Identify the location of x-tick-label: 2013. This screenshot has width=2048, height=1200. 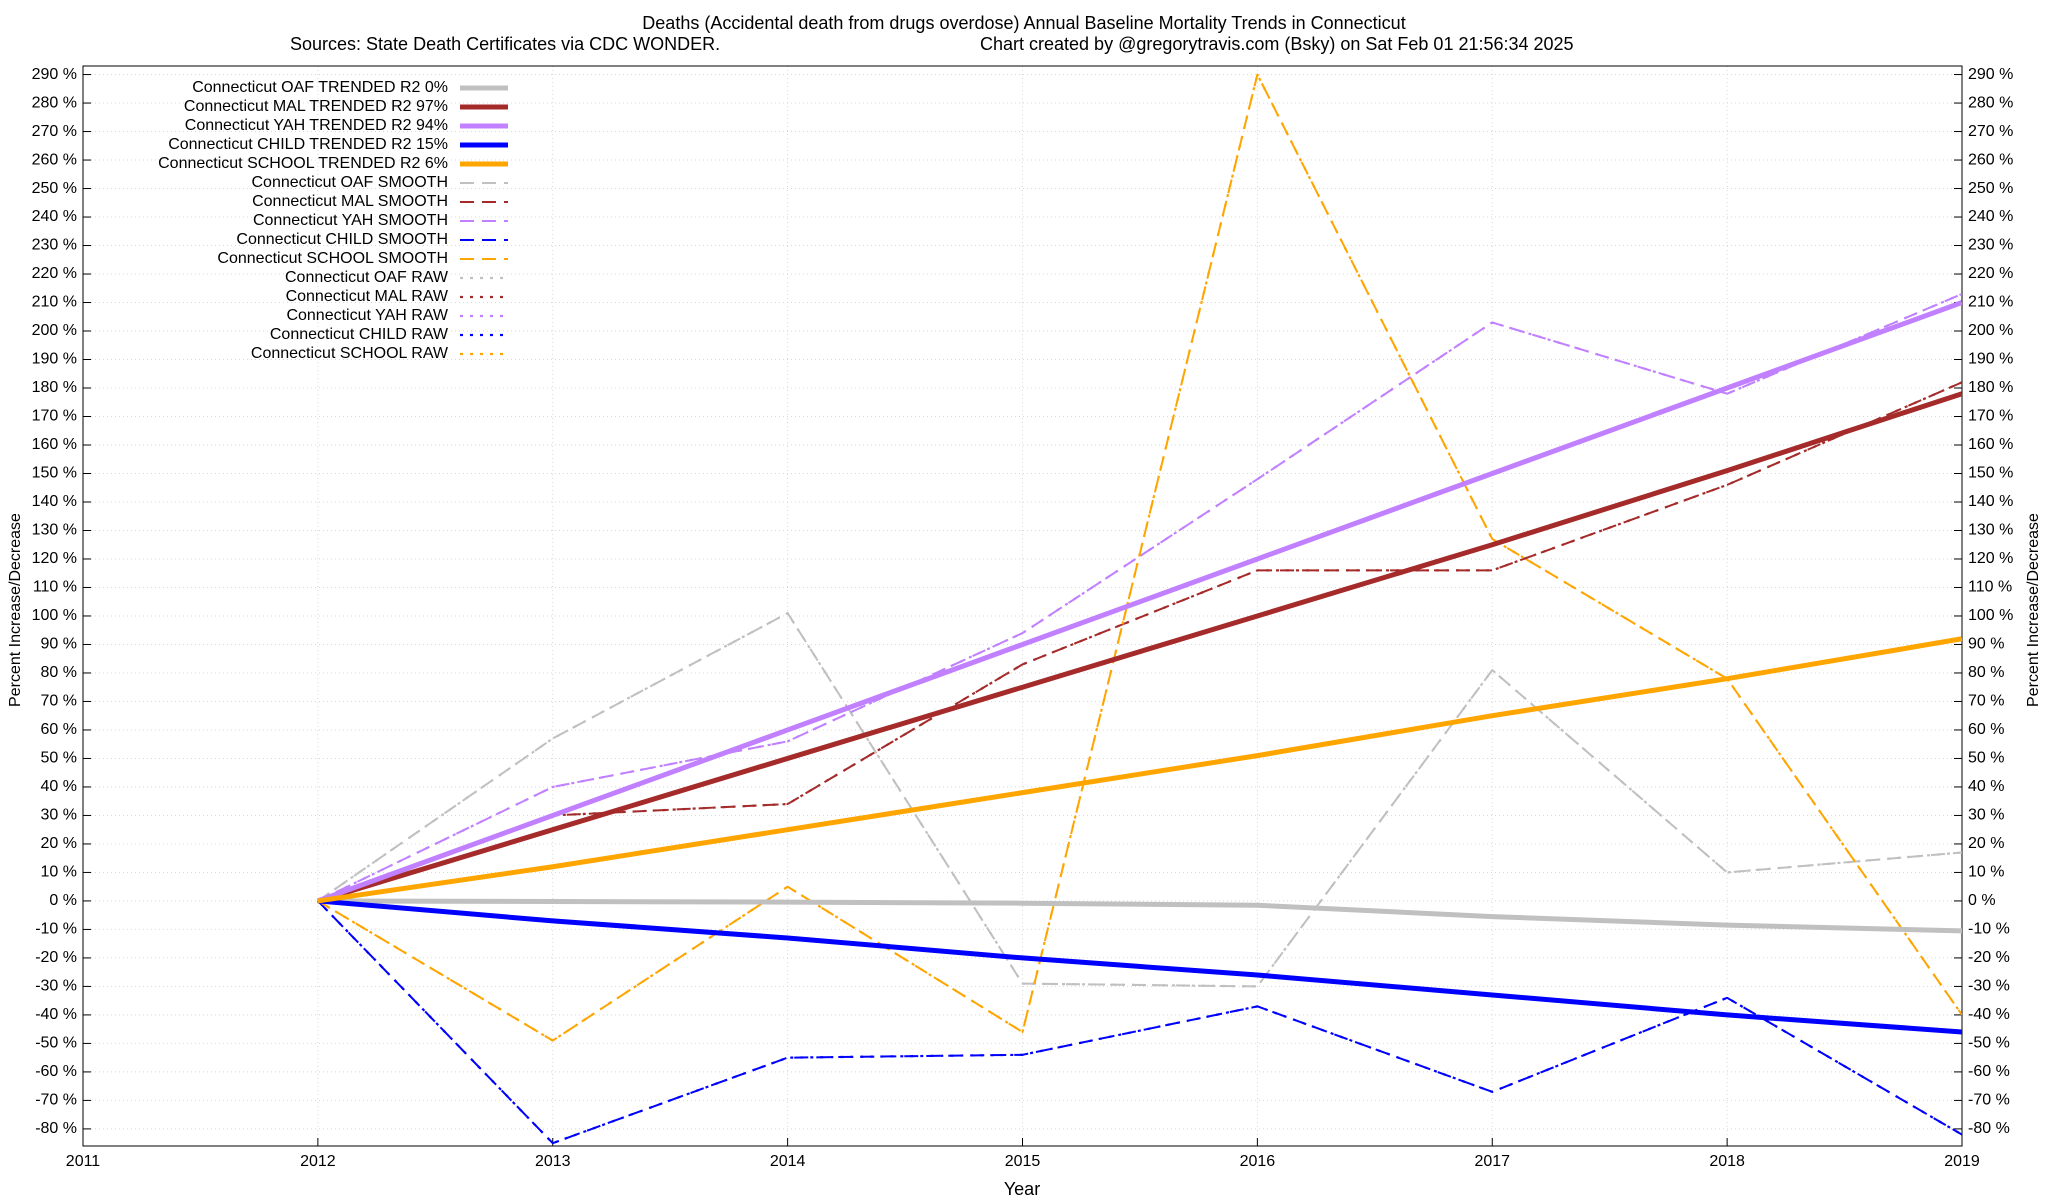
(553, 1161).